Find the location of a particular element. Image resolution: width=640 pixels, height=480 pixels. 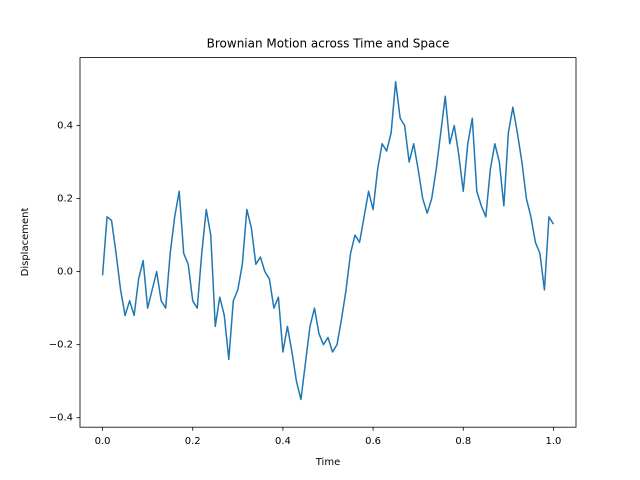

x-tick-label: 0.6 is located at coordinates (373, 441).